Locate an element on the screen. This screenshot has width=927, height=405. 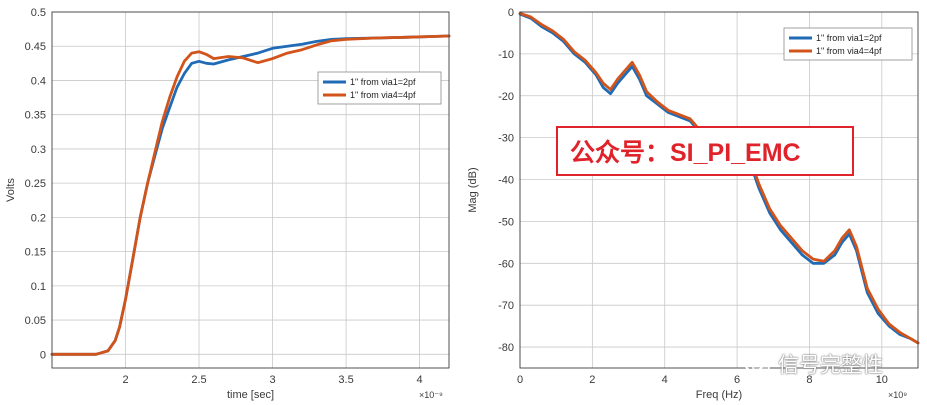
y-tick-label: -20 is located at coordinates (506, 97).